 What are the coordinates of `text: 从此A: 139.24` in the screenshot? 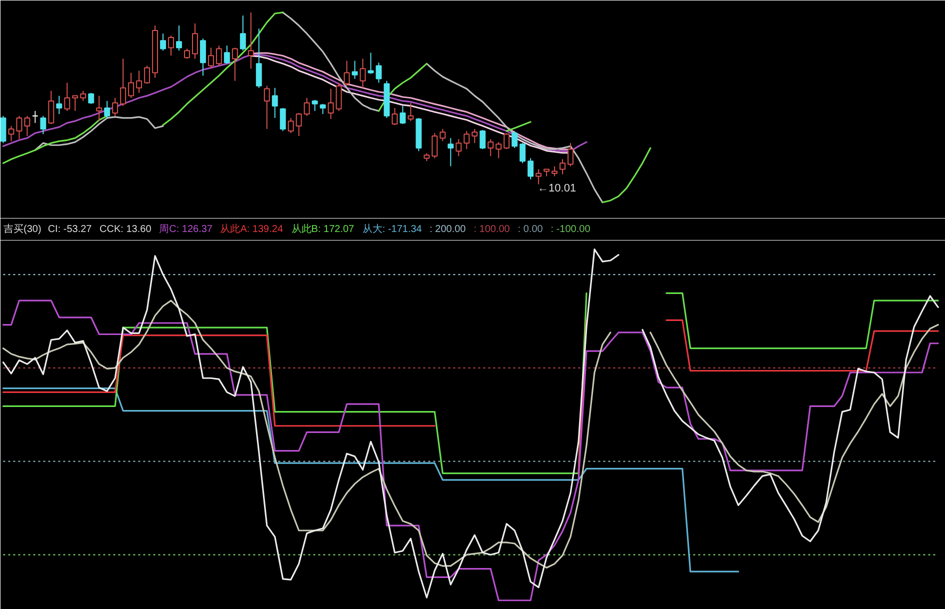 It's located at (252, 229).